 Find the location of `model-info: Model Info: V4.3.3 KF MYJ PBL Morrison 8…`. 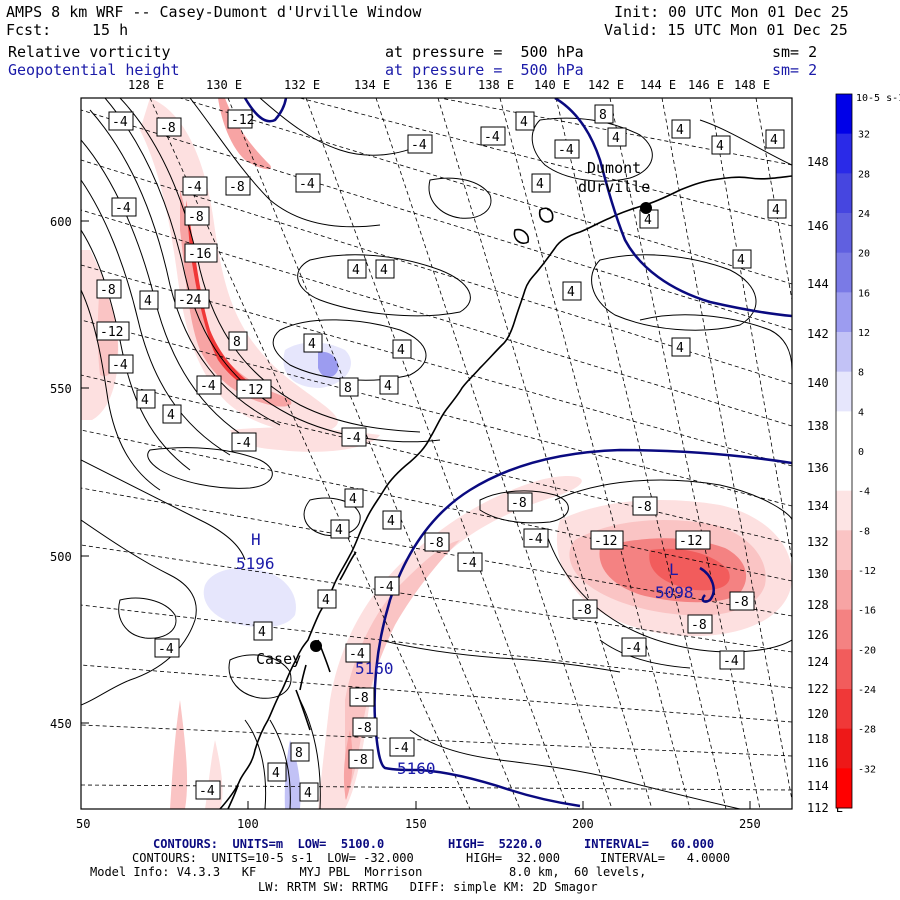

model-info: Model Info: V4.3.3 KF MYJ PBL Morrison 8… is located at coordinates (368, 872).